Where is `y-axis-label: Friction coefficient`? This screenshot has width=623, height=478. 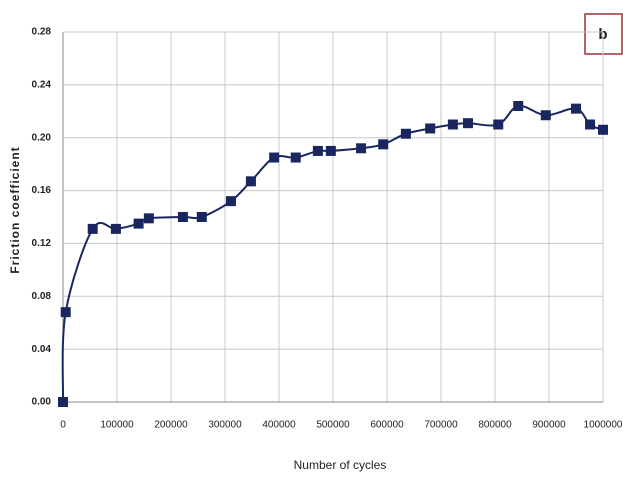 y-axis-label: Friction coefficient is located at coordinates (15, 209).